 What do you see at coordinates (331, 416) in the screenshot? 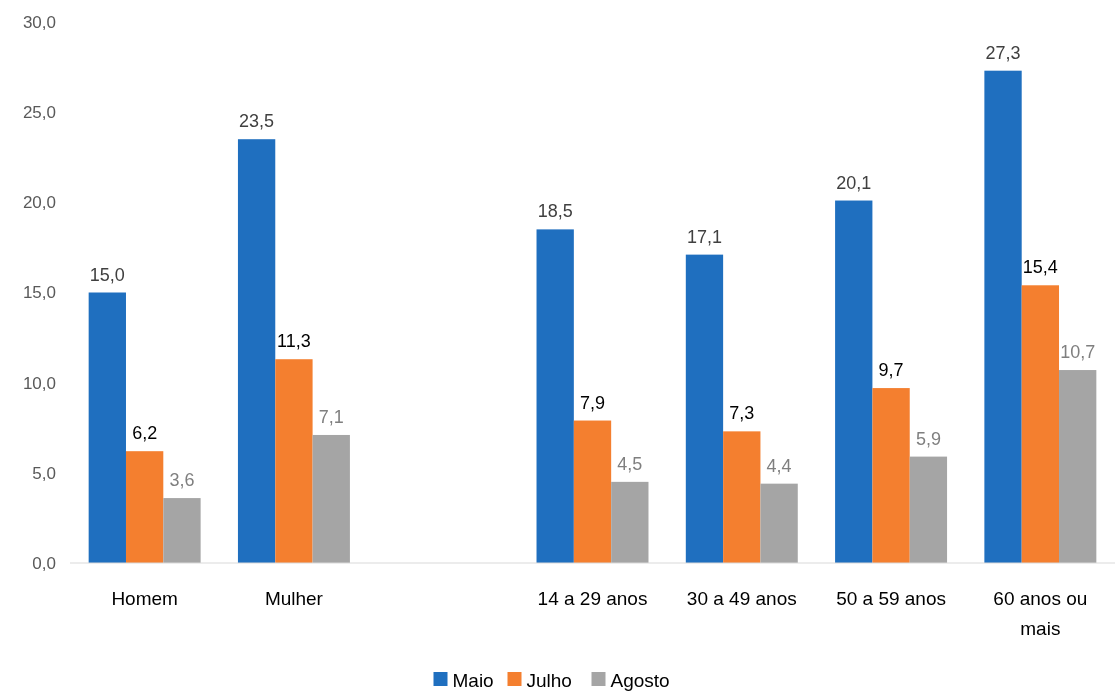
I see `data-label: 7,1` at bounding box center [331, 416].